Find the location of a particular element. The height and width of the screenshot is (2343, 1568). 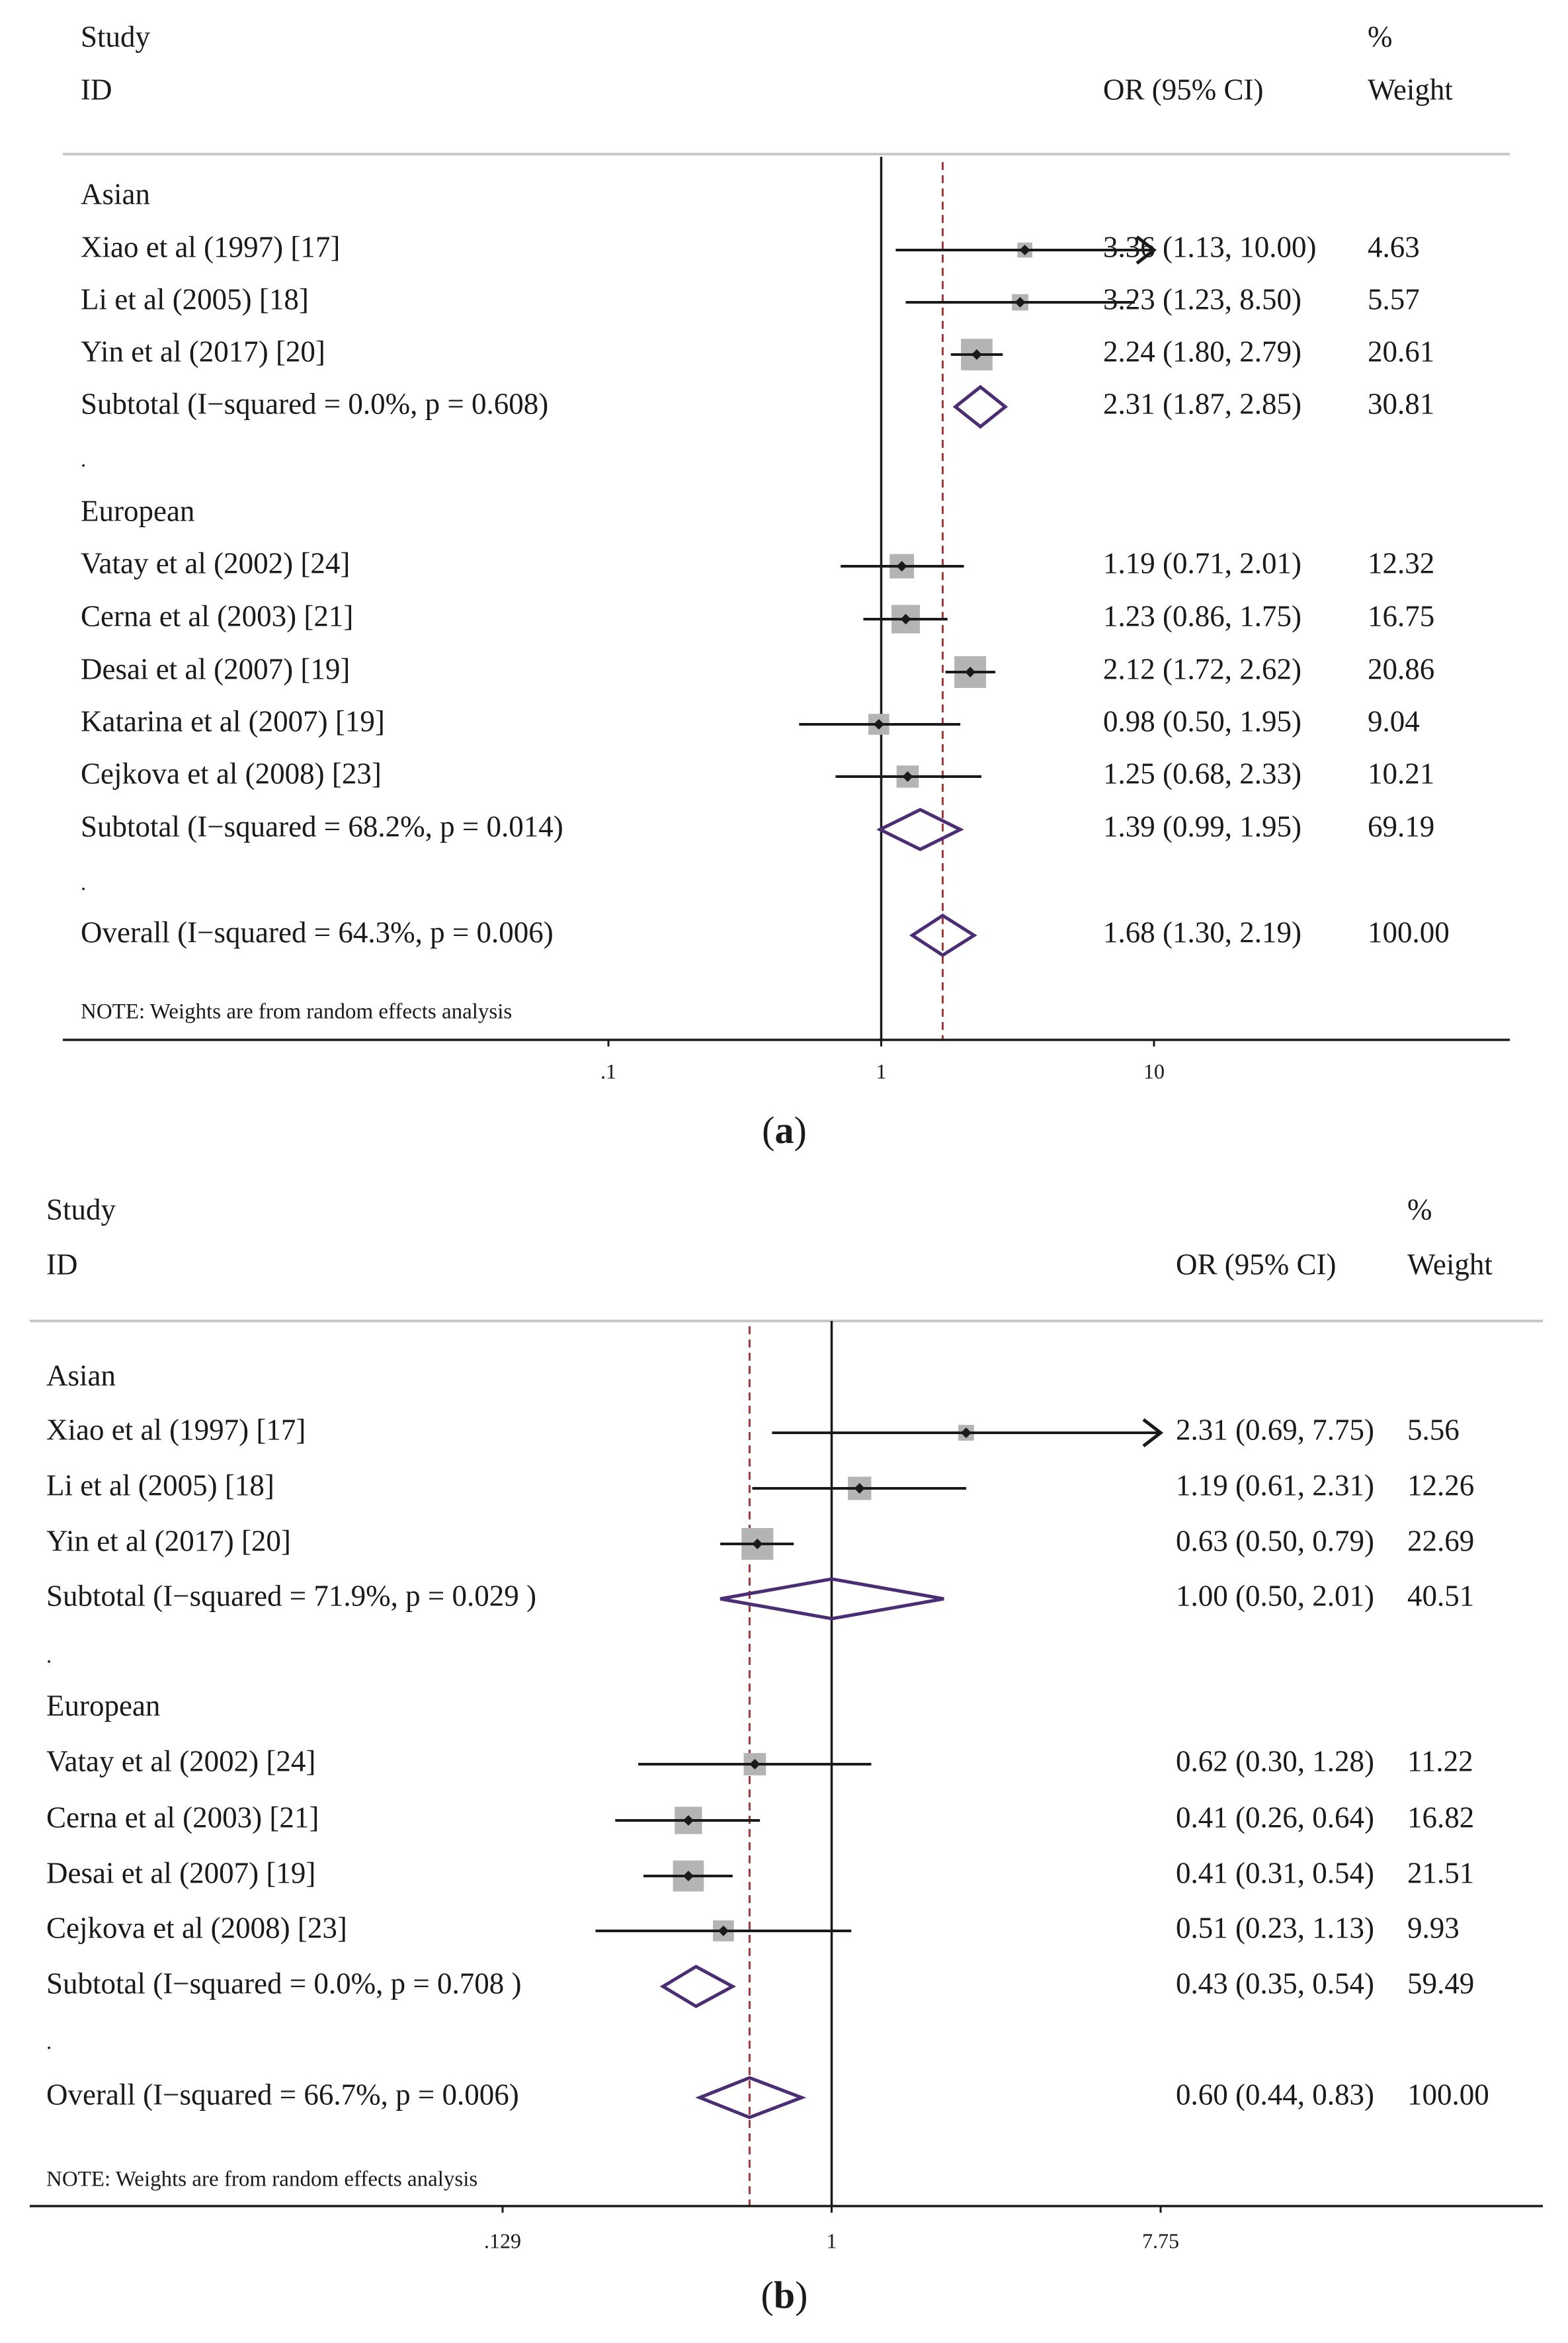

or-ci-value: 1.19 (0.71, 2.01) is located at coordinates (1202, 562).